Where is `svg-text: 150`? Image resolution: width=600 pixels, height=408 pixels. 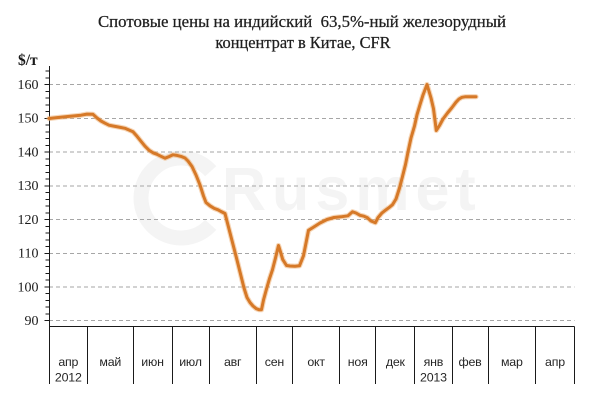
svg-text: 150 is located at coordinates (28, 119).